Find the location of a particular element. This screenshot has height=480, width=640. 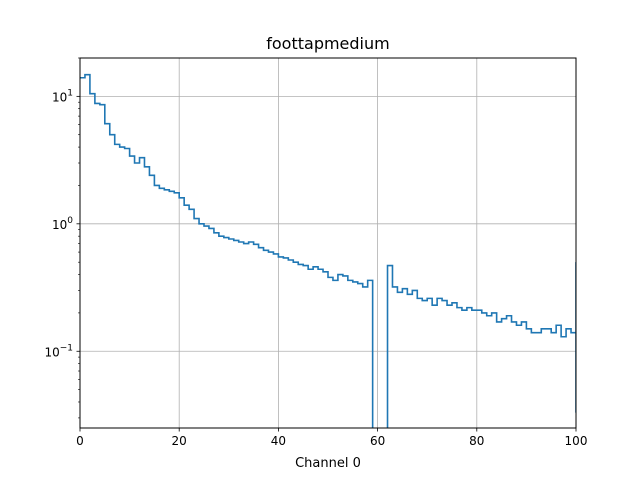

y-axis-ticks: 10¹ 10⁰ 10⁻¹ is located at coordinates (62, 238).